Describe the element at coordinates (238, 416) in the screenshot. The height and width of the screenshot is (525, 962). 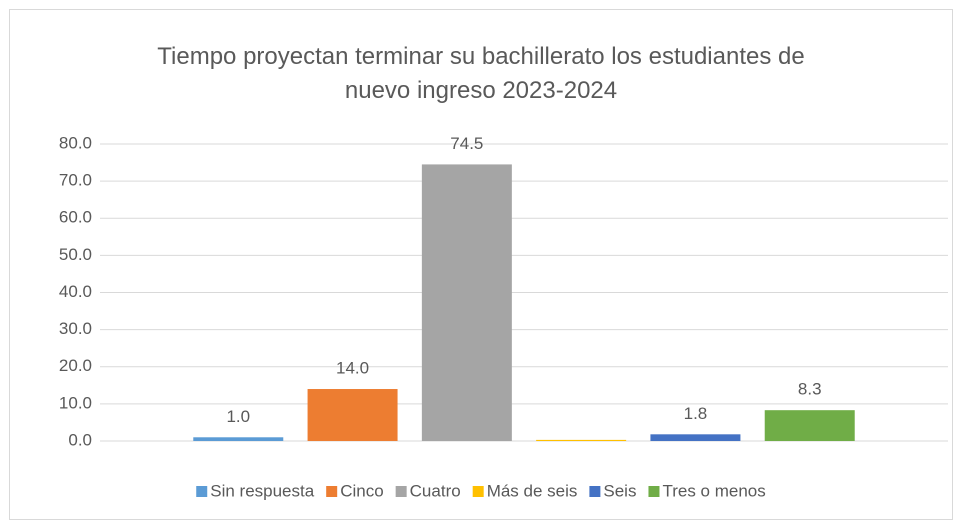
I see `data-label: 1.0` at that location.